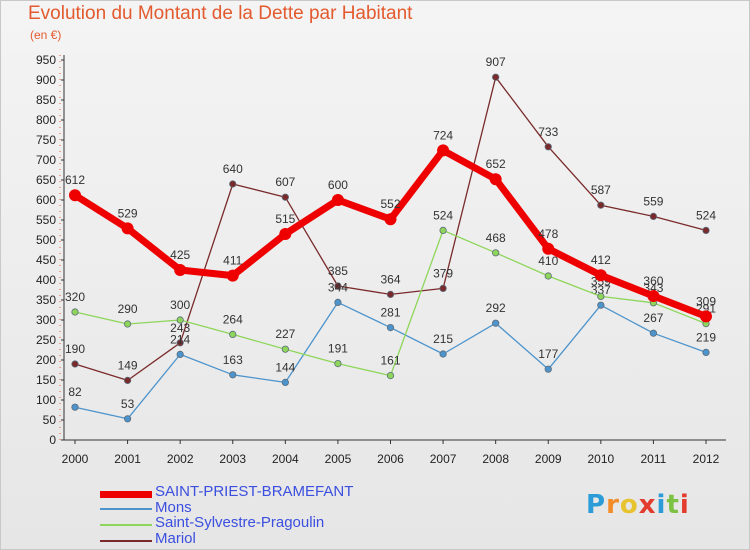 This screenshot has height=550, width=750. I want to click on x-tick-label: 2000, so click(75, 459).